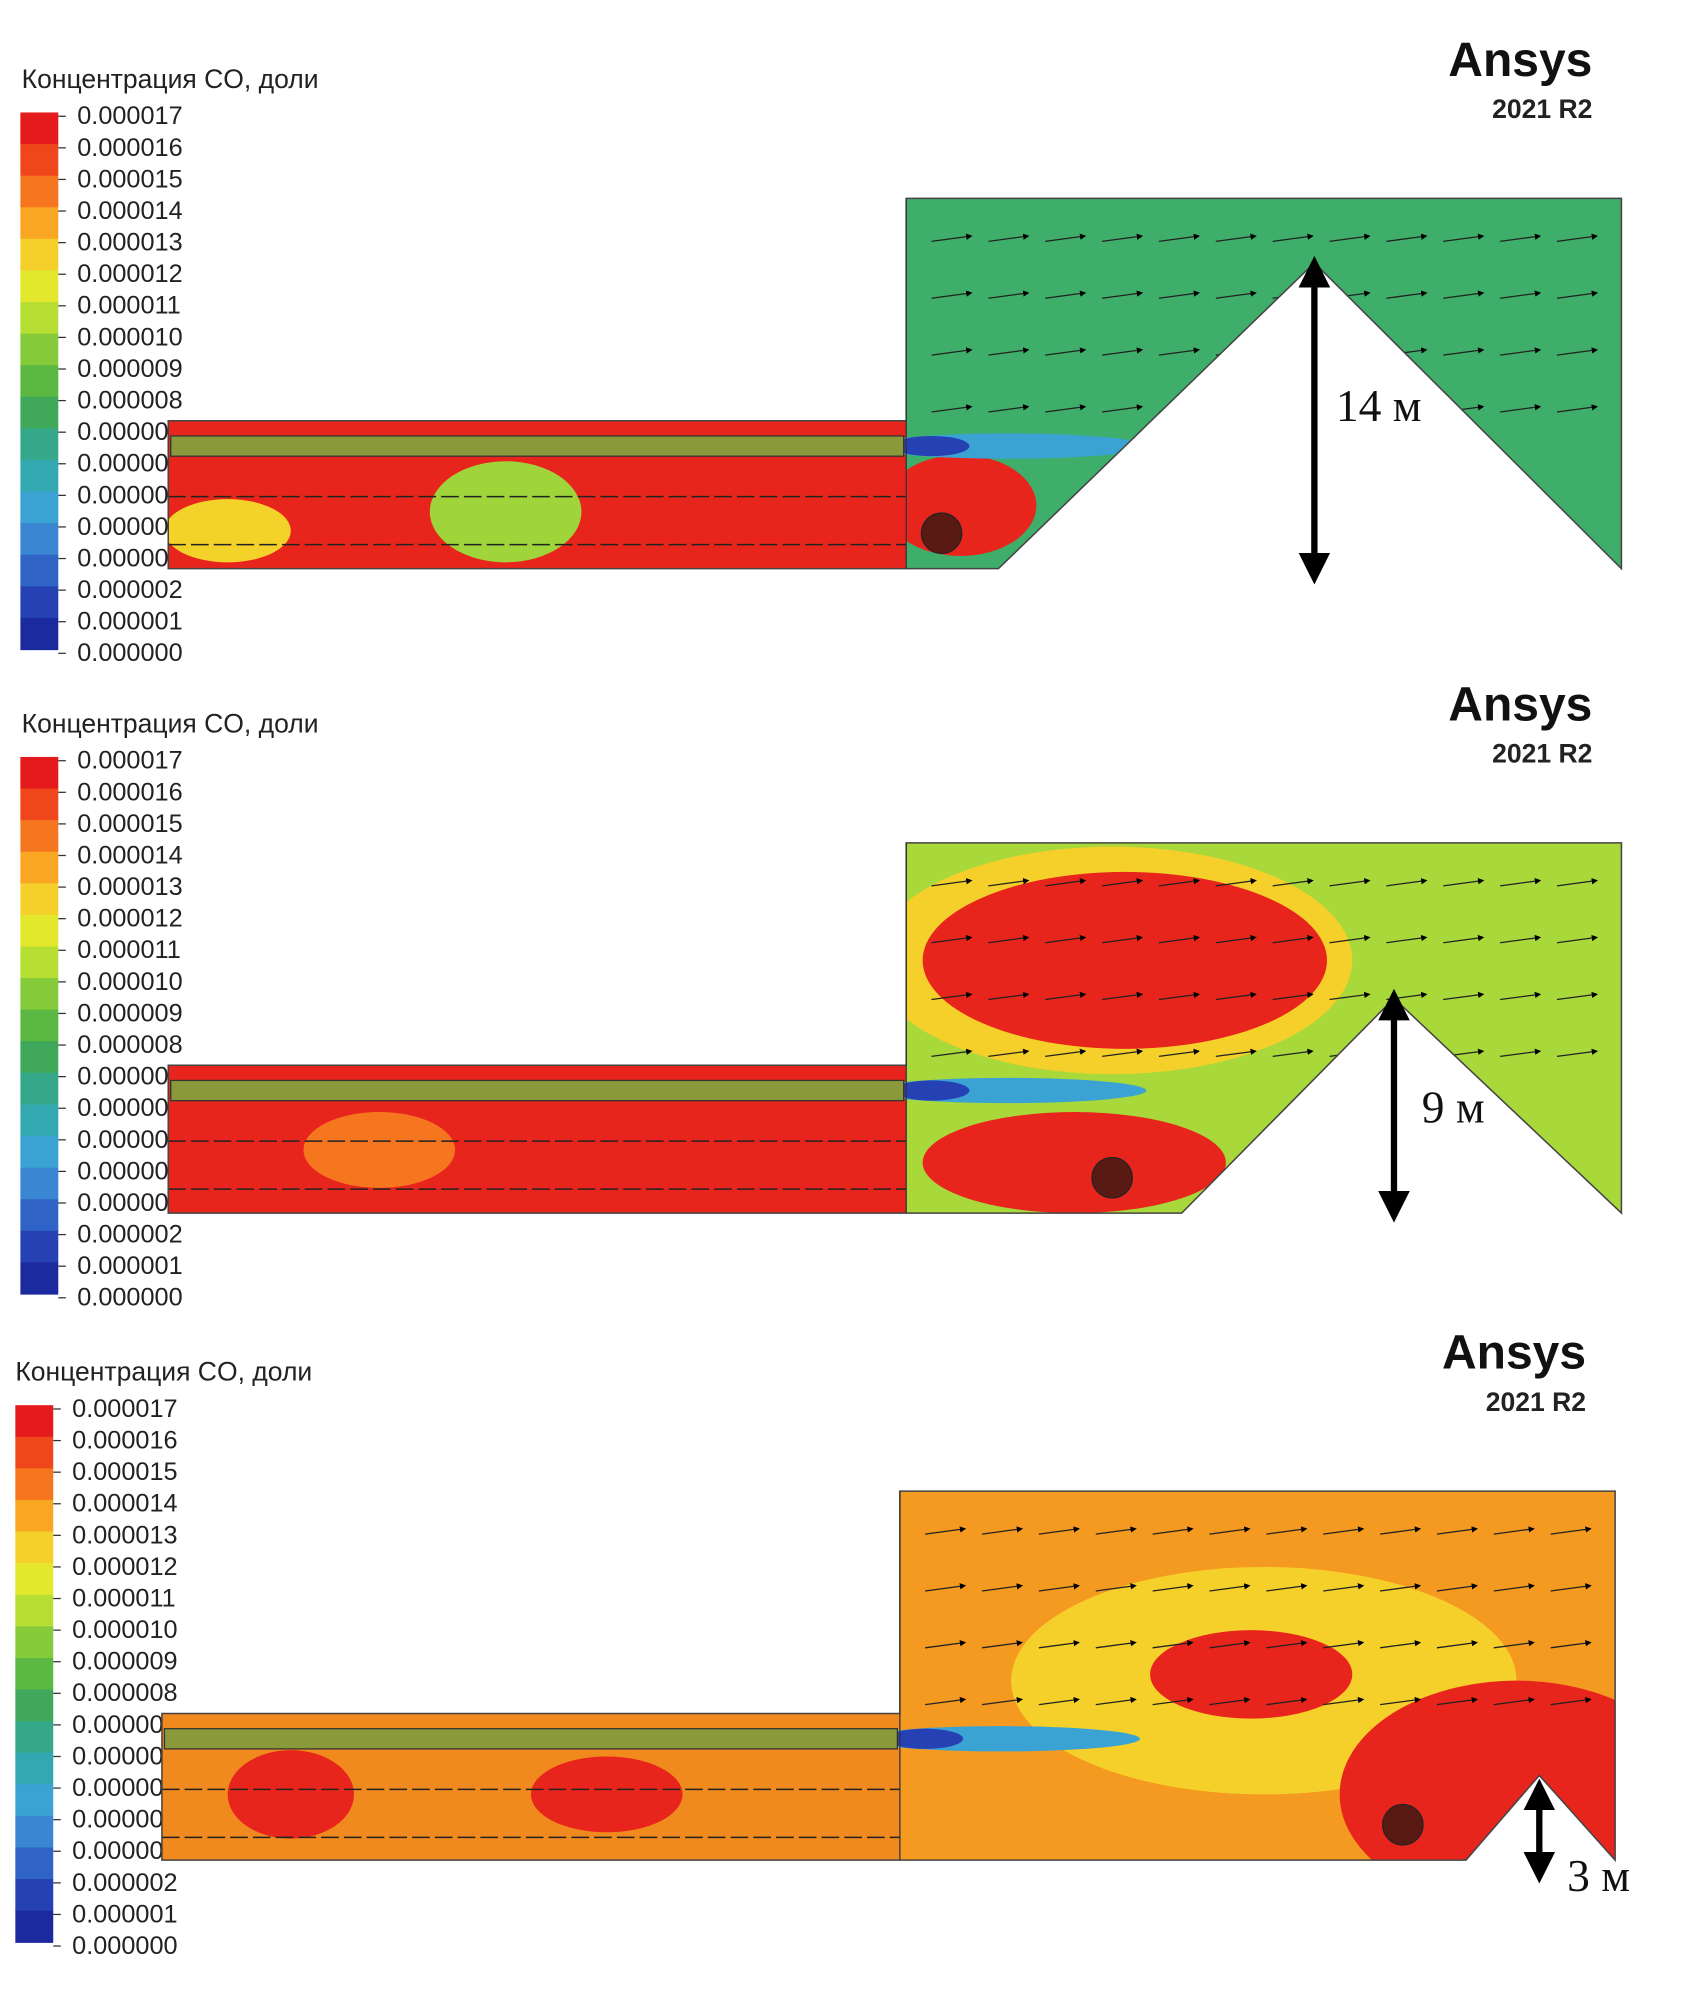 Image resolution: width=1681 pixels, height=1989 pixels. What do you see at coordinates (129, 558) in the screenshot?
I see `legend-label: 0.000003` at bounding box center [129, 558].